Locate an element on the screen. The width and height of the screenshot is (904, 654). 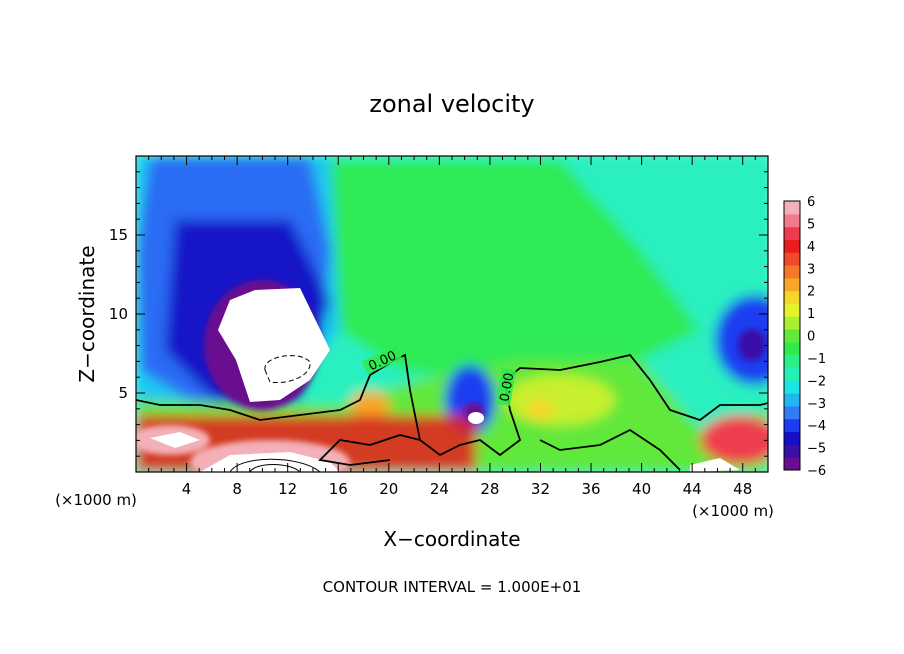
colorbar-label: −5 is located at coordinates (816, 449).